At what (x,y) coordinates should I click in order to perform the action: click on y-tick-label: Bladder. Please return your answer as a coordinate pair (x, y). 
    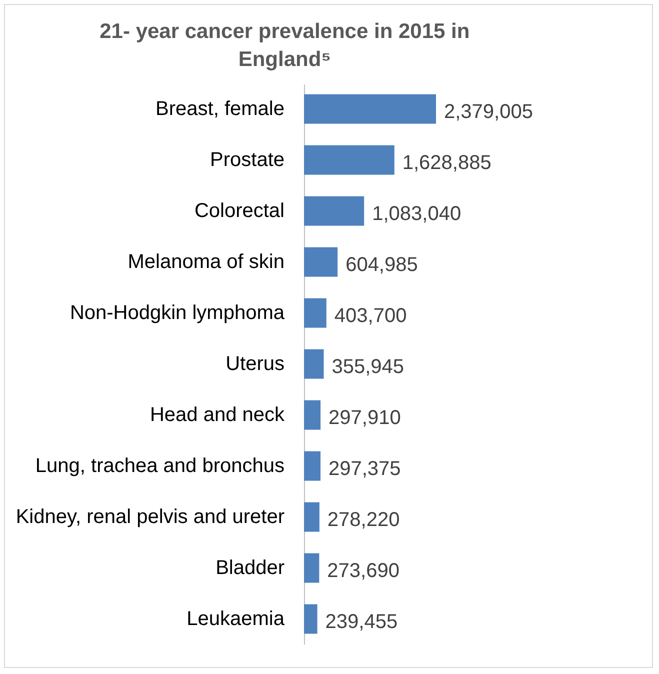
    Looking at the image, I should click on (250, 568).